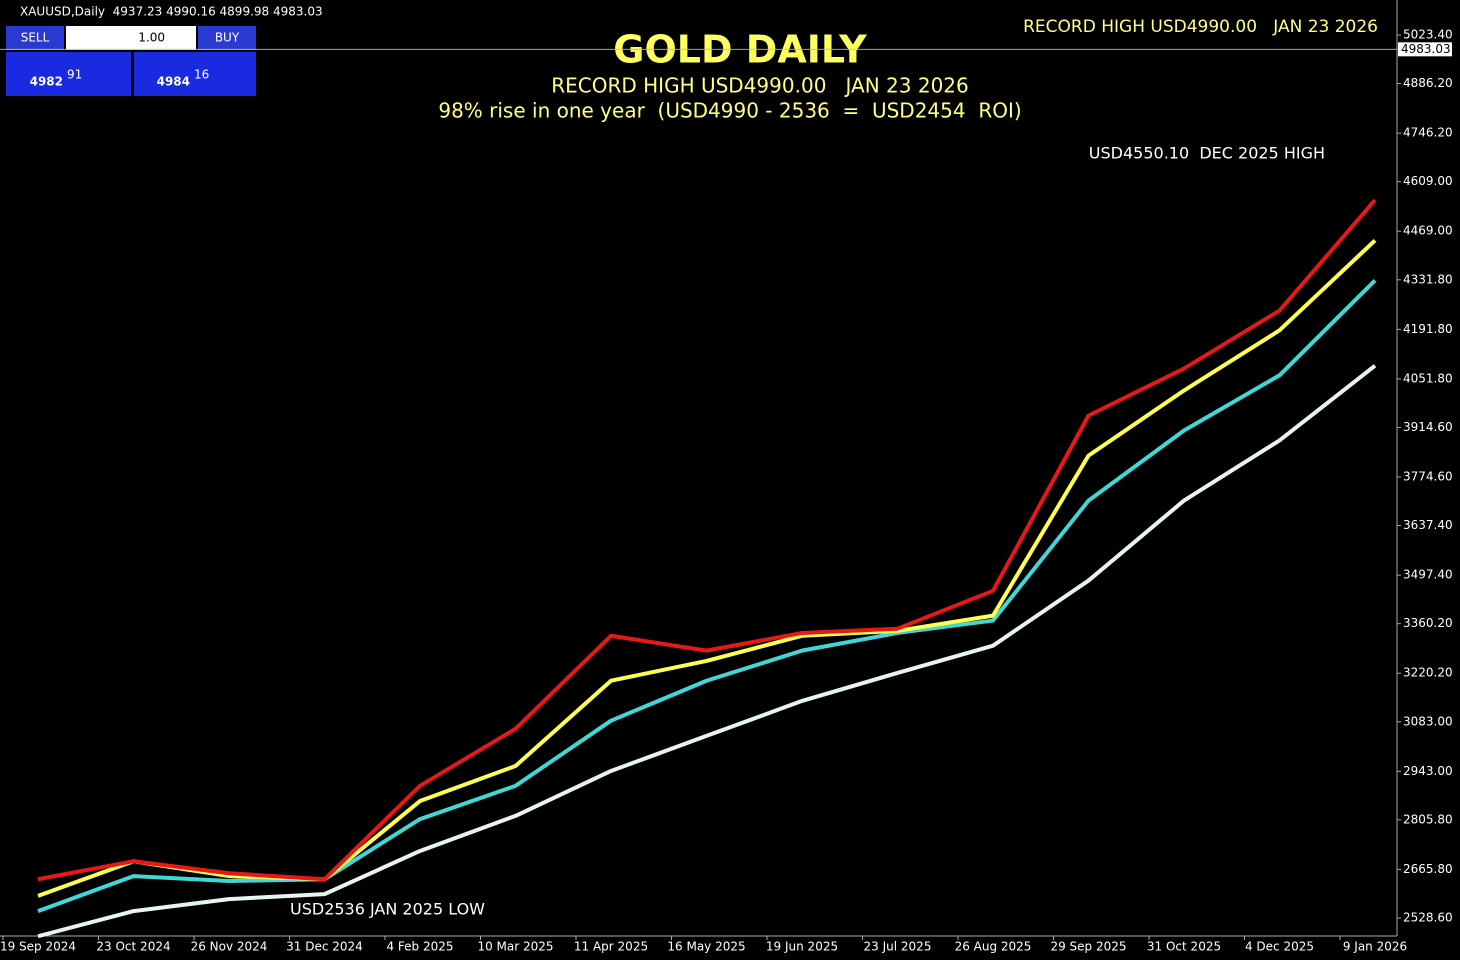 The image size is (1460, 960). What do you see at coordinates (173, 82) in the screenshot?
I see `buy-price-big: 4984` at bounding box center [173, 82].